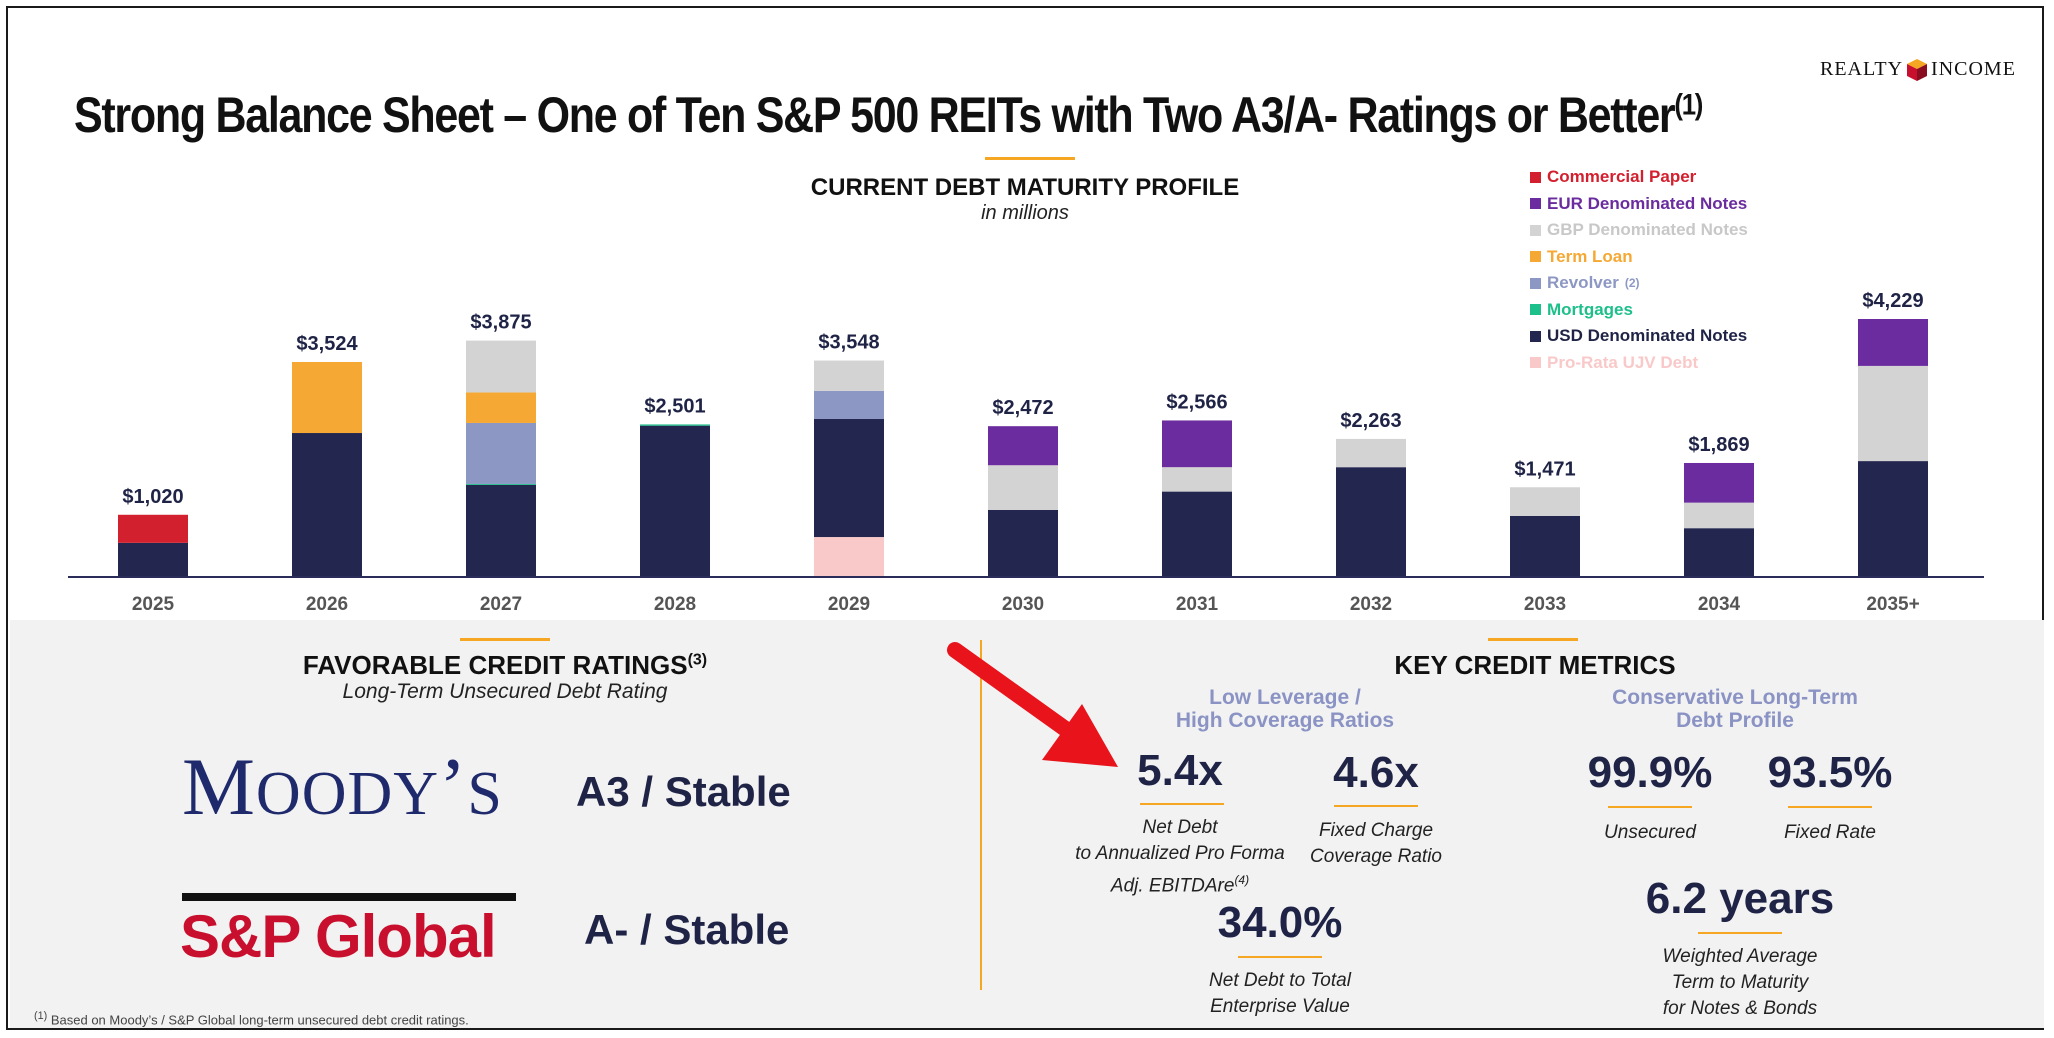 This screenshot has width=2054, height=1038. What do you see at coordinates (505, 639) in the screenshot?
I see `ratings-accent` at bounding box center [505, 639].